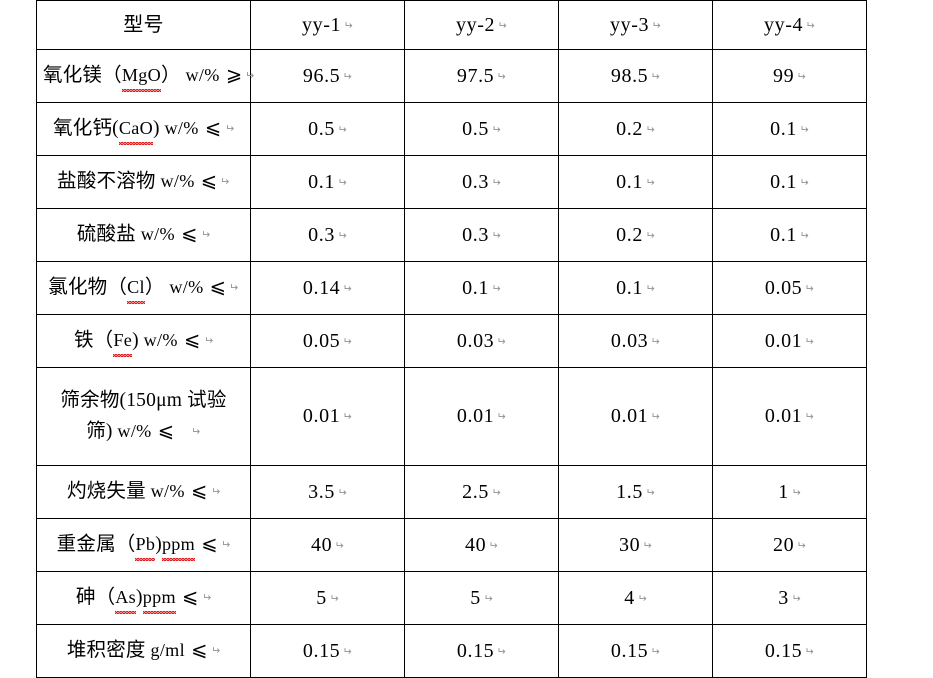 The width and height of the screenshot is (933, 678). What do you see at coordinates (143, 492) in the screenshot?
I see `row-label-cell: 灼烧失量 w/% ⩽ ↵` at bounding box center [143, 492].